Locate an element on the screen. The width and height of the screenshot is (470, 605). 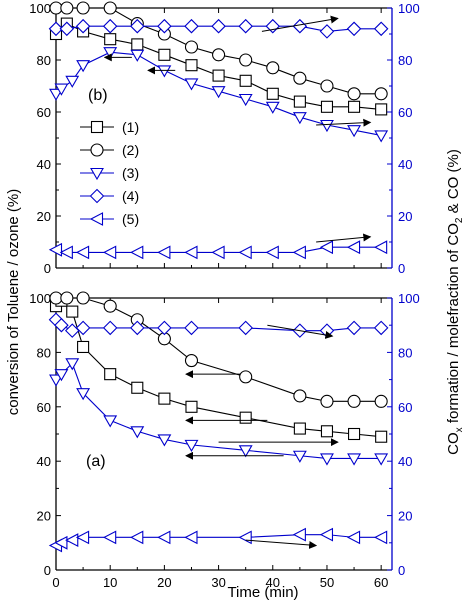
panel-label: (a) is located at coordinates (96, 461).